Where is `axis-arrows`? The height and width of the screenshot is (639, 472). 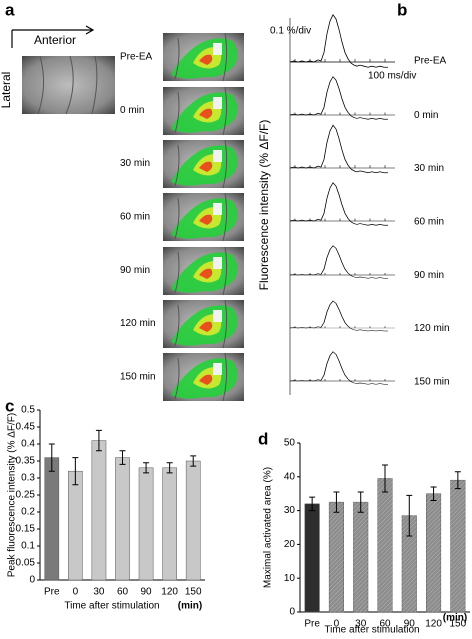 axis-arrows is located at coordinates (53, 36).